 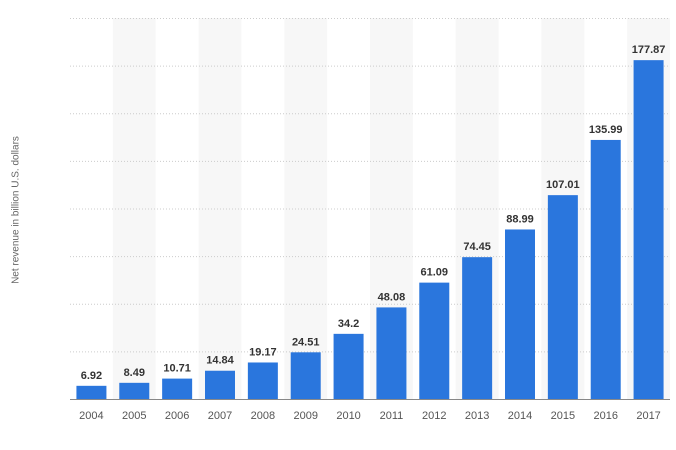 What do you see at coordinates (520, 416) in the screenshot?
I see `x-tick-2014: 2014` at bounding box center [520, 416].